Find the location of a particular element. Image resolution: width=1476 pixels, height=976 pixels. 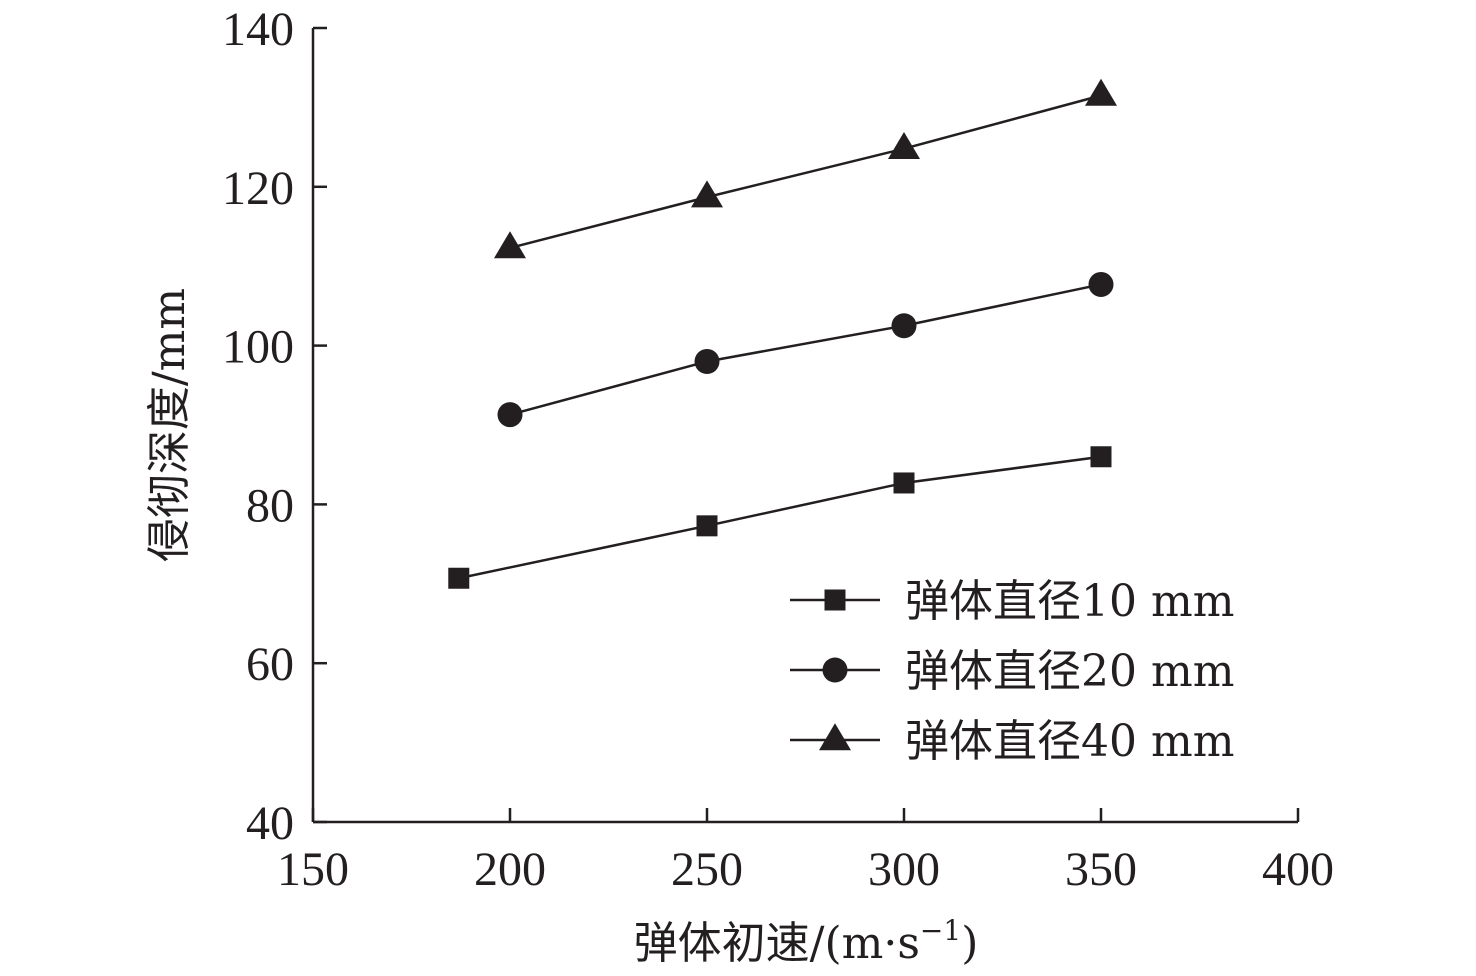

x-axis-title: 弹体初速/(m·s−1) is located at coordinates (806, 941).